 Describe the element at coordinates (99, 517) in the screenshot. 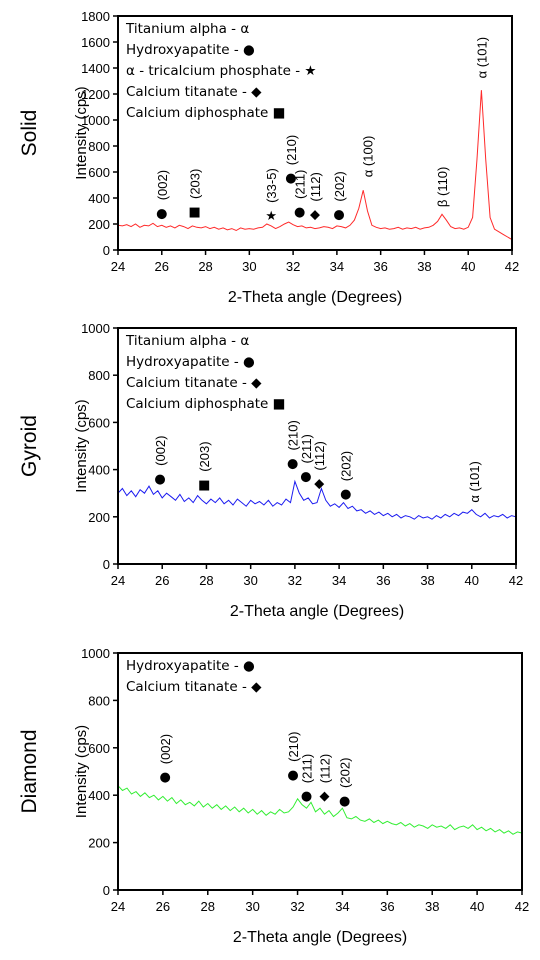

I see `y-tick-label: 200` at that location.